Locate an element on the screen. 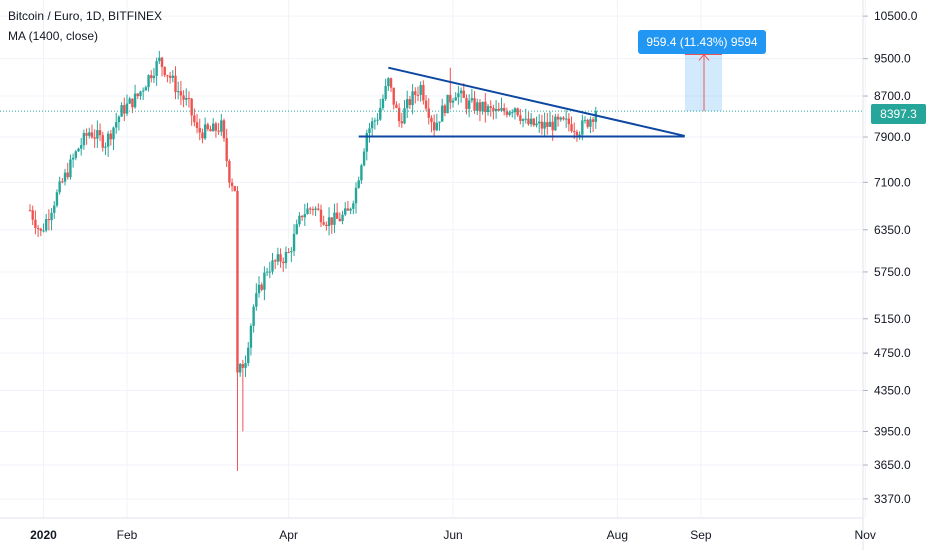 The width and height of the screenshot is (932, 550). time-axis: 2020 Feb Apr Jun Aug Sep Nov is located at coordinates (453, 535).